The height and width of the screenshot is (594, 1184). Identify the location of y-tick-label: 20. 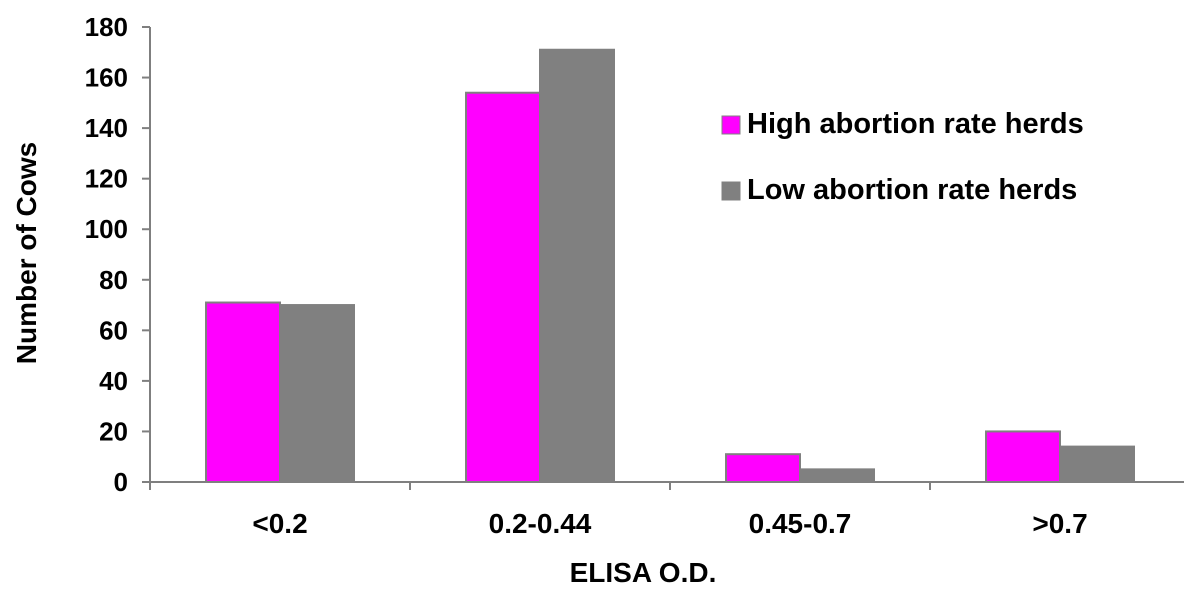
(113, 431).